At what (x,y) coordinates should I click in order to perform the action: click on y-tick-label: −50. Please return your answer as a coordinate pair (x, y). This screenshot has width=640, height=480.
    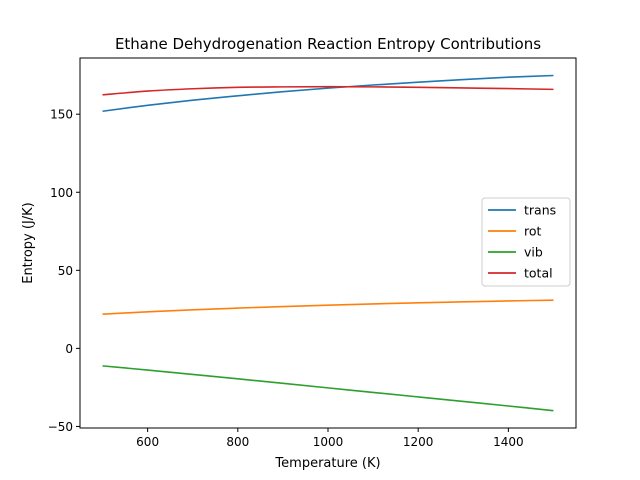
    Looking at the image, I should click on (60, 427).